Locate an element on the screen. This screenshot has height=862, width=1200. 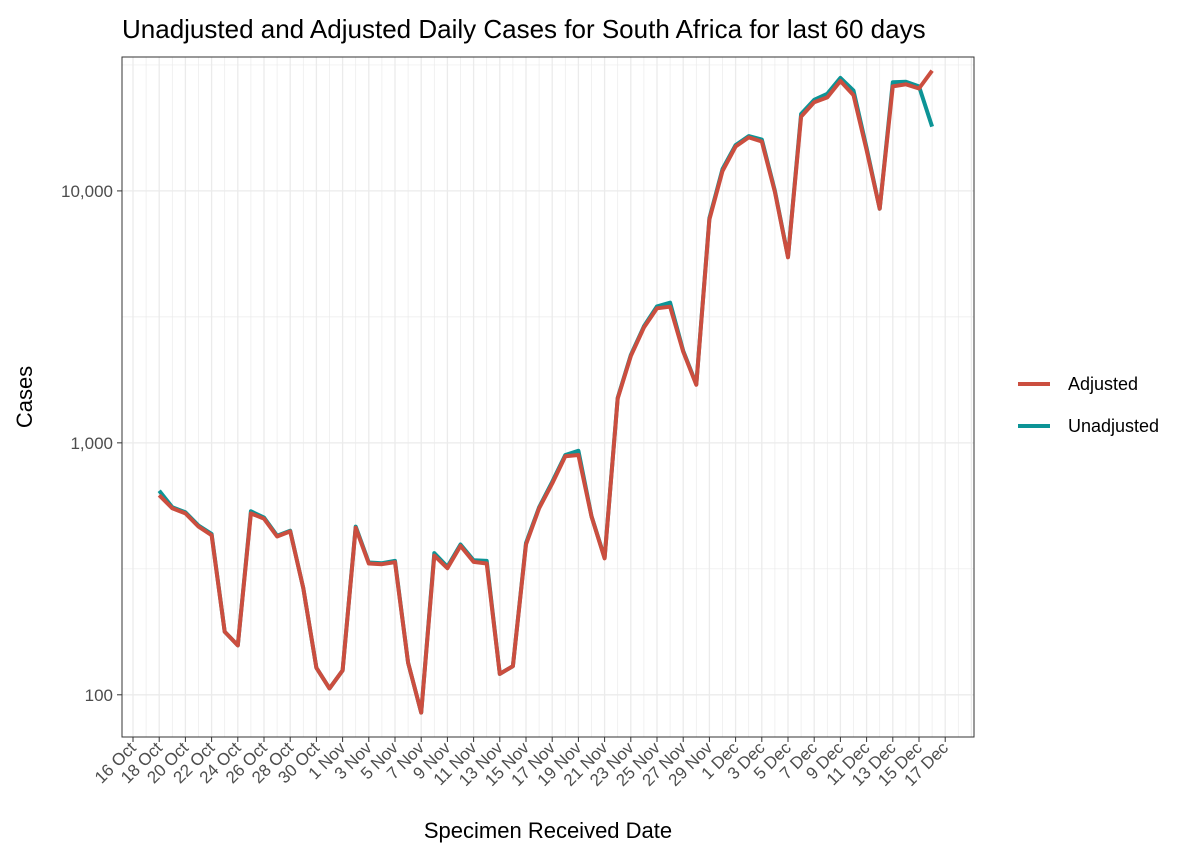
x-axis-label: Specimen Received Date is located at coordinates (548, 830).